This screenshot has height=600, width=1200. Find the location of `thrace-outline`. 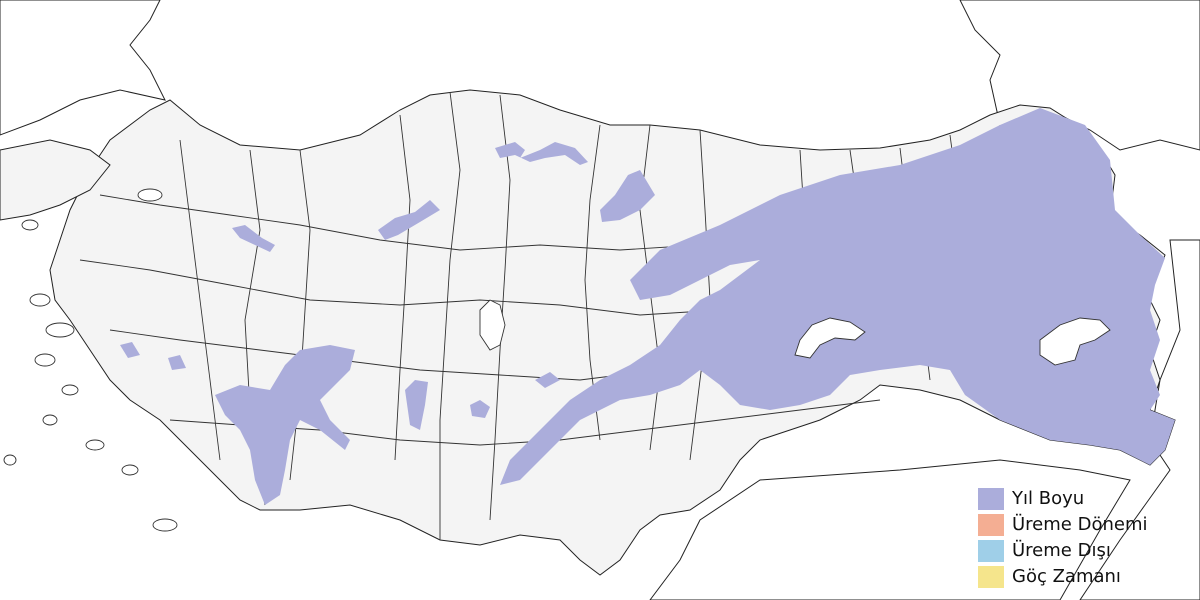

thrace-outline is located at coordinates (55, 180).